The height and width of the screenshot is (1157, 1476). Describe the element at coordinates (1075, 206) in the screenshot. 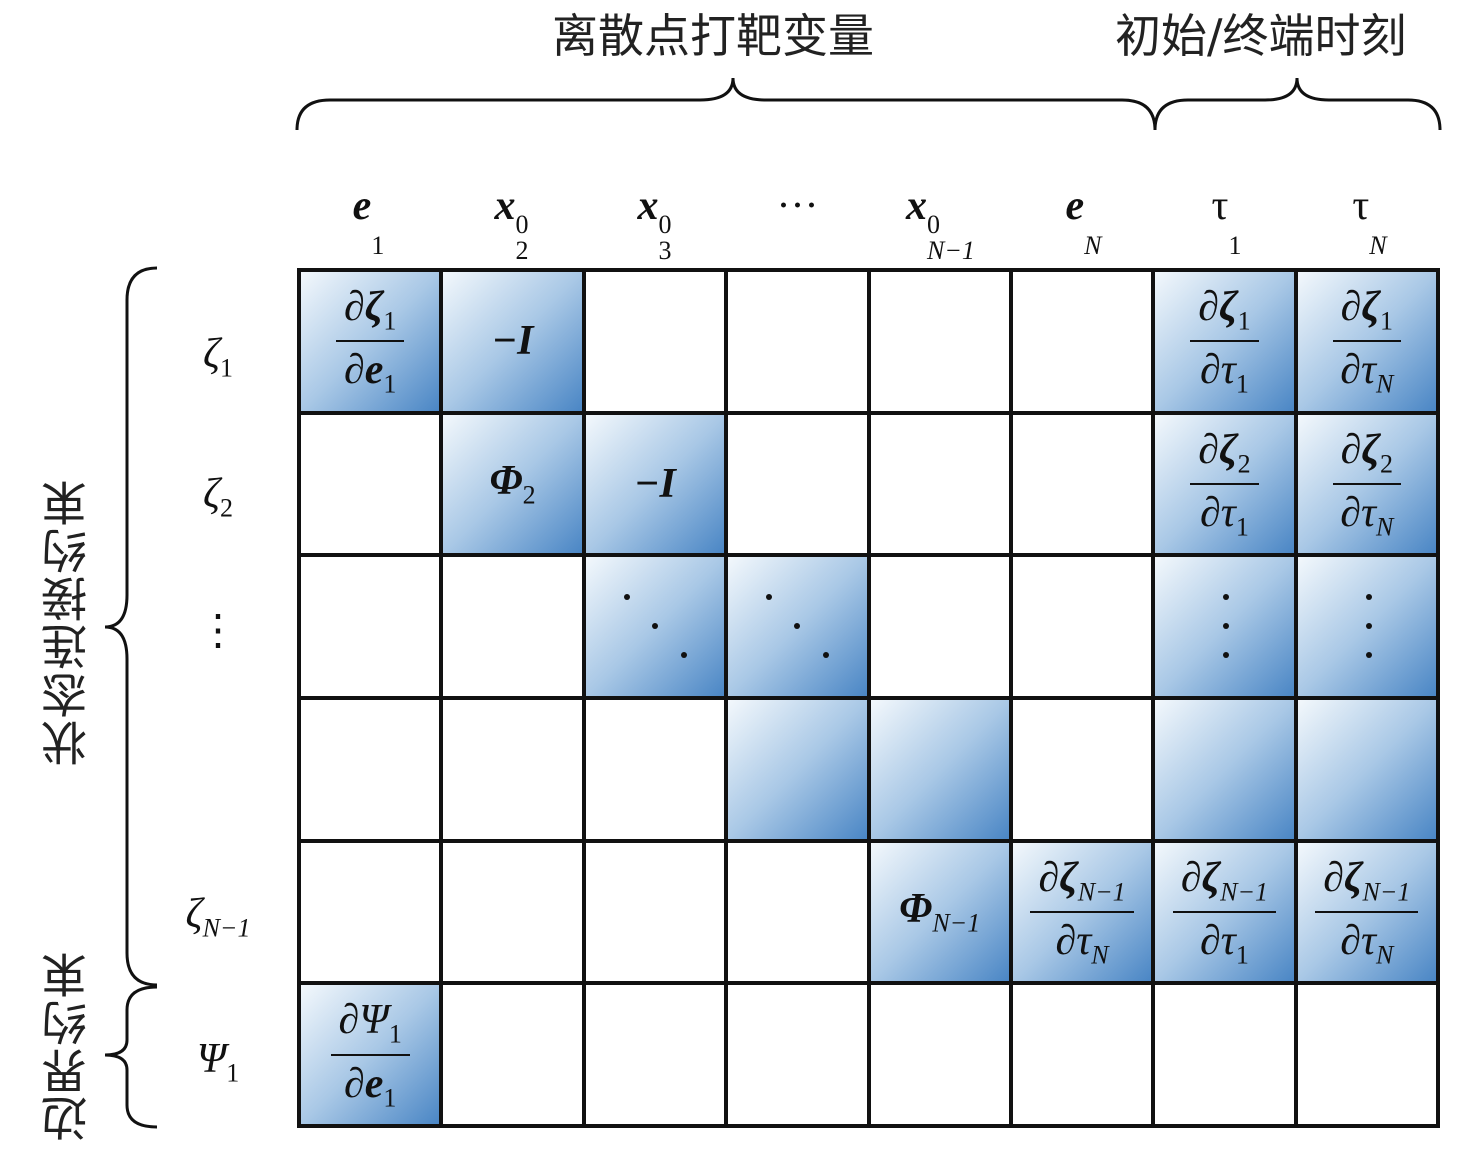

I see `column-symbol: e` at that location.